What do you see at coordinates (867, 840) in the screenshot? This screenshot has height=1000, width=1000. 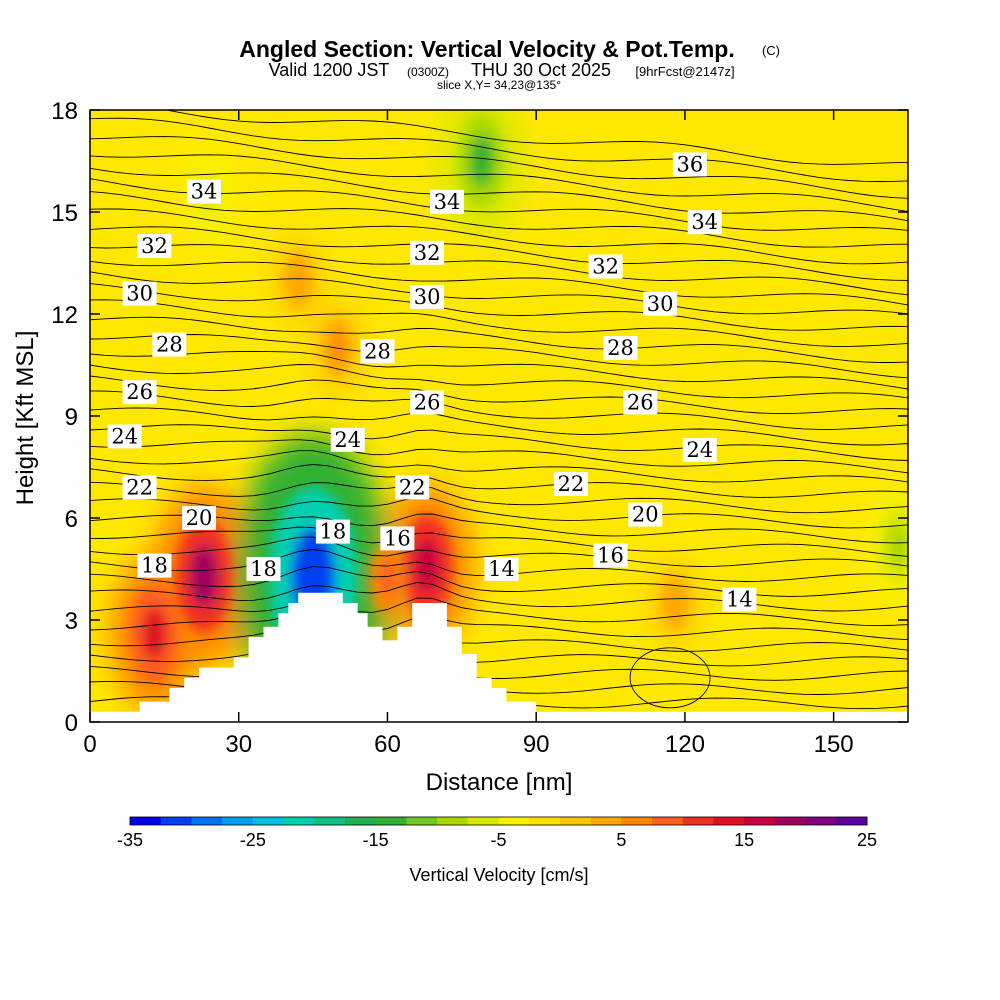 I see `colorbar-tick-label: 25` at bounding box center [867, 840].